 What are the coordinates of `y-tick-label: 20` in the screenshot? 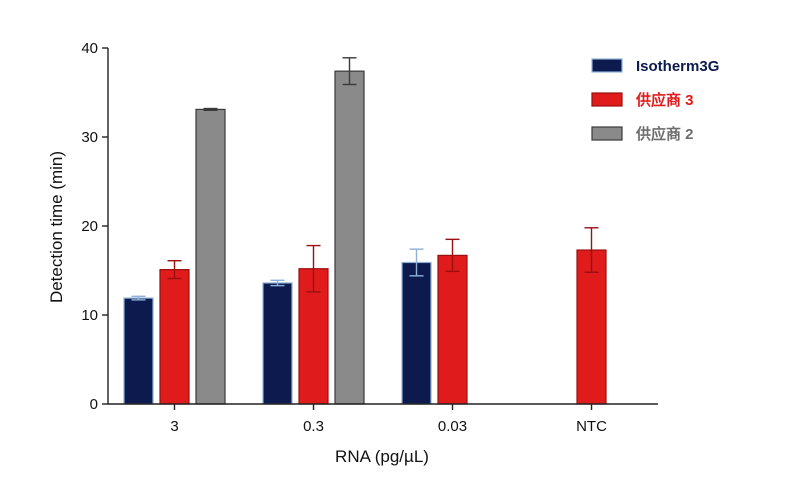 It's located at (89, 226).